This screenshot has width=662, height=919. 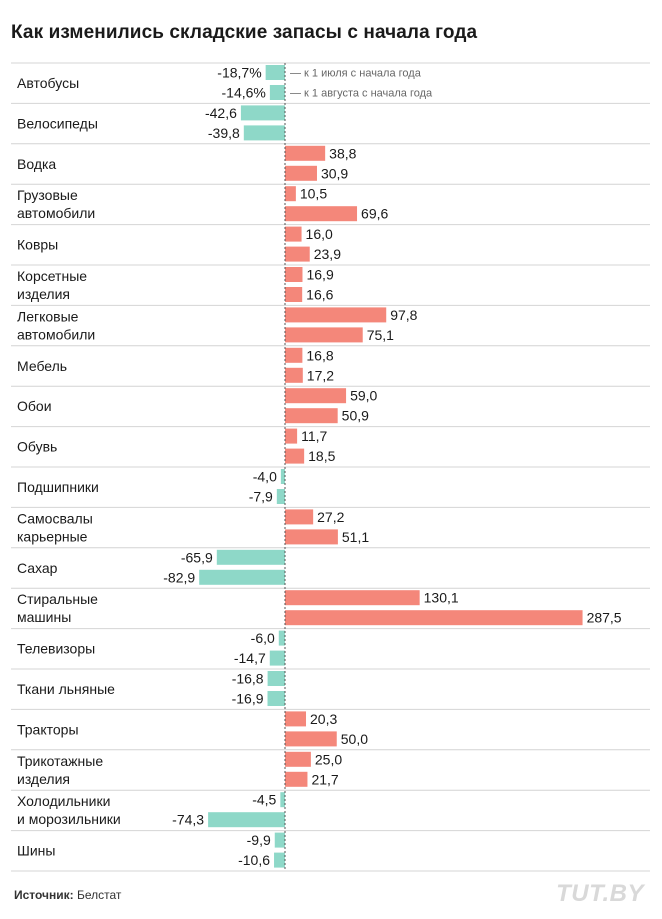 I want to click on legend-label: — к 1 августа с начала года, so click(x=361, y=94).